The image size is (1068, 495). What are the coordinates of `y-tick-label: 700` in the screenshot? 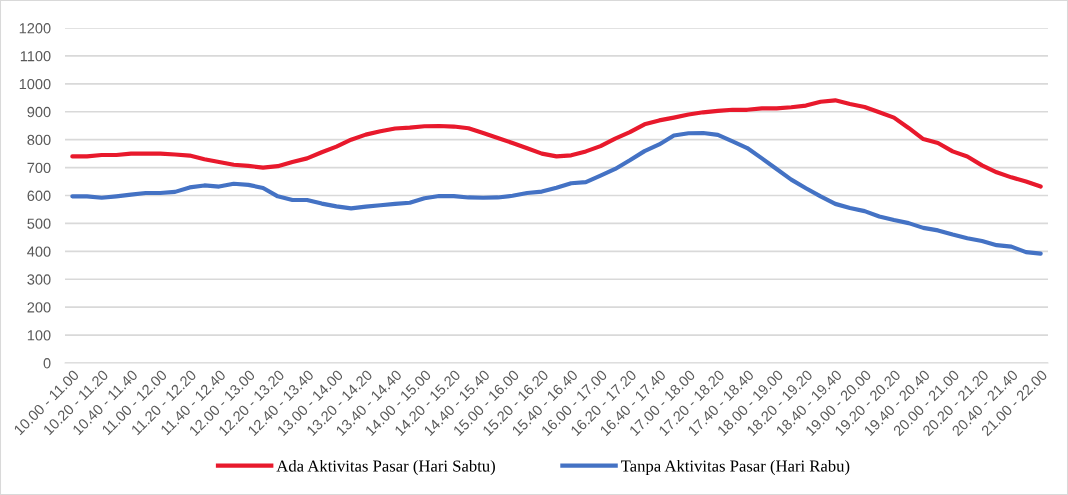 It's located at (39, 168).